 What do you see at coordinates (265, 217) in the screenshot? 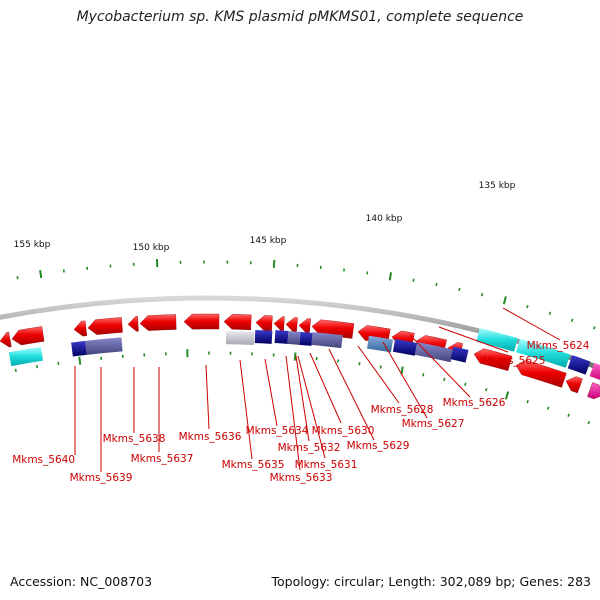
I see `scale-labels: 155 kbp 150 kbp 145 kbp 140 kbp 135 kbp` at bounding box center [265, 217].